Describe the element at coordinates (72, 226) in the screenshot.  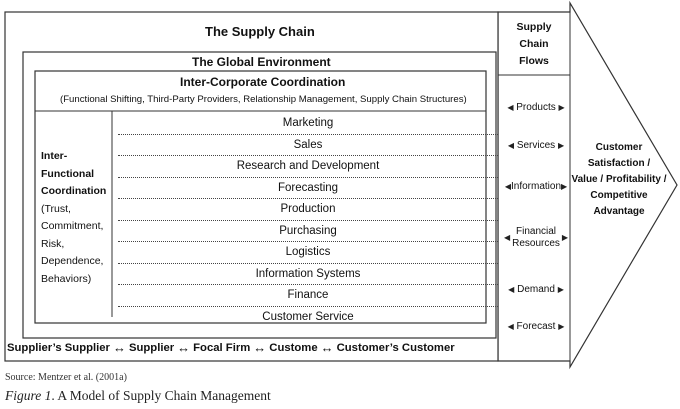
I see `inter-functional-detail-line: Commitment,` at that location.